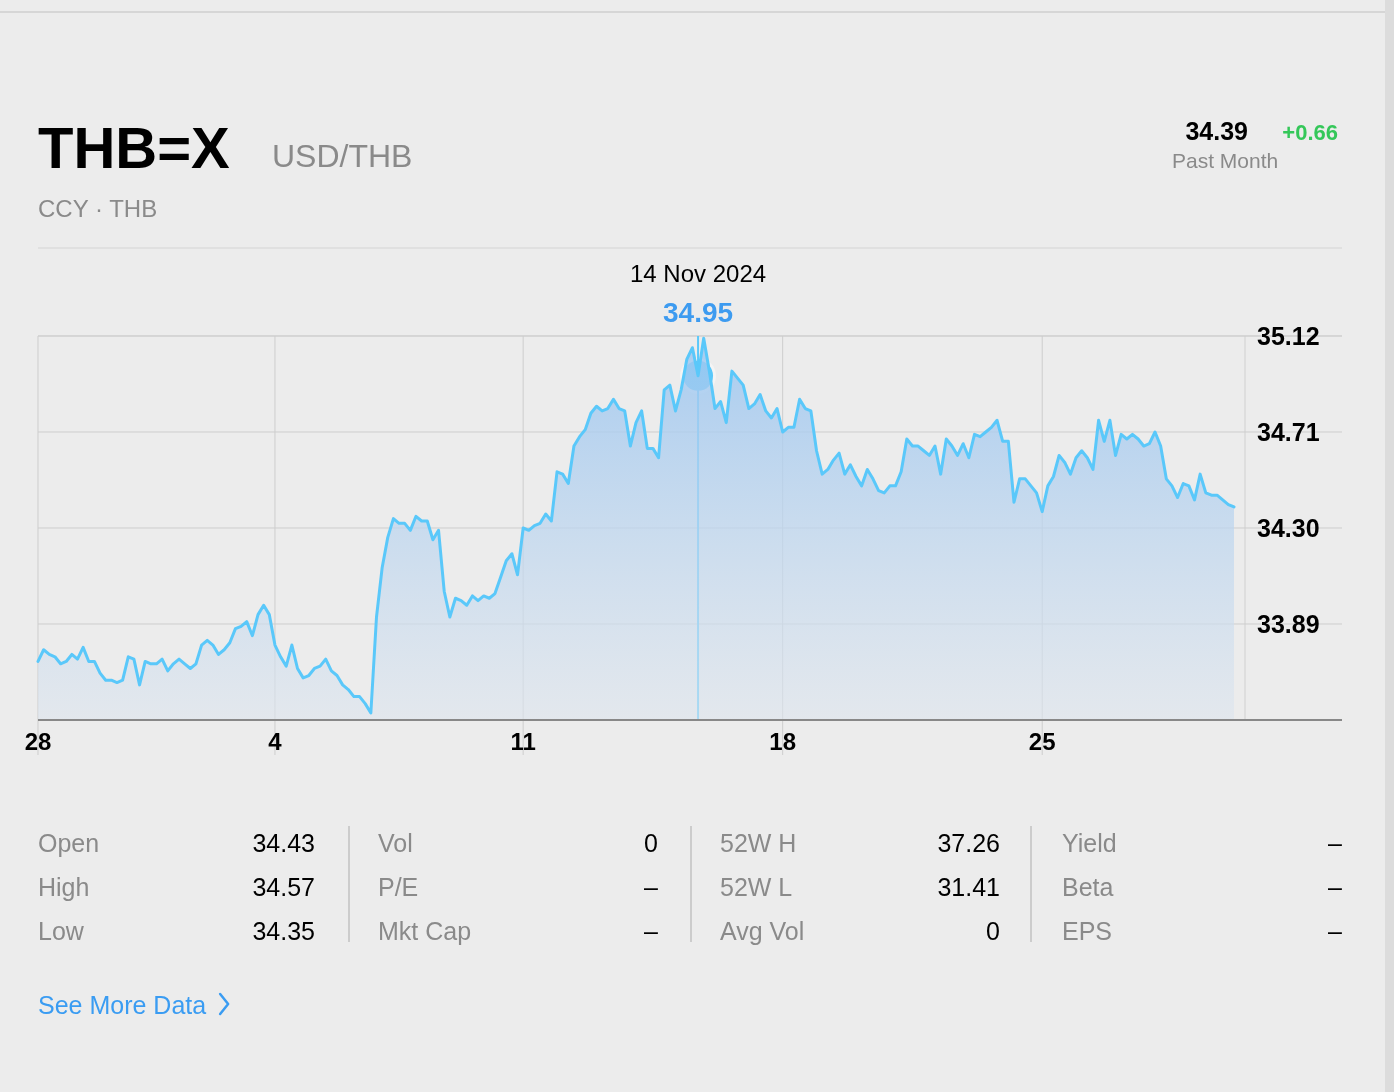  Describe the element at coordinates (425, 931) in the screenshot. I see `text: Mkt Cap` at that location.